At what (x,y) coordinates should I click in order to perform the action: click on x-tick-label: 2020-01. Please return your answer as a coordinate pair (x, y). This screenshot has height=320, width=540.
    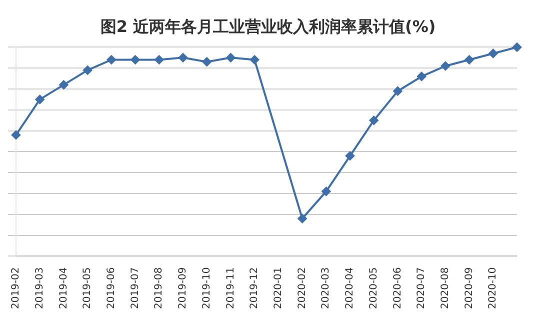
    Looking at the image, I should click on (278, 288).